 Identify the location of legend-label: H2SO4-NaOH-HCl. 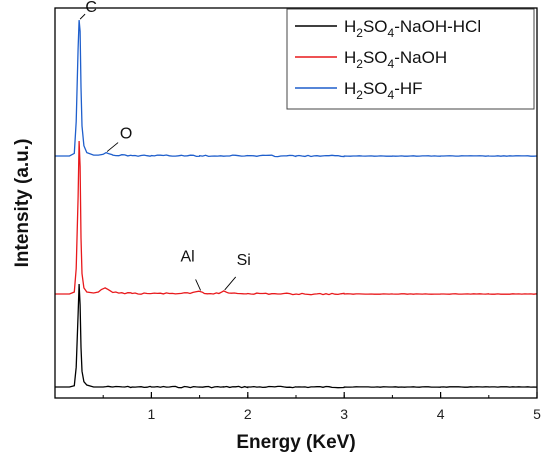
(412, 28).